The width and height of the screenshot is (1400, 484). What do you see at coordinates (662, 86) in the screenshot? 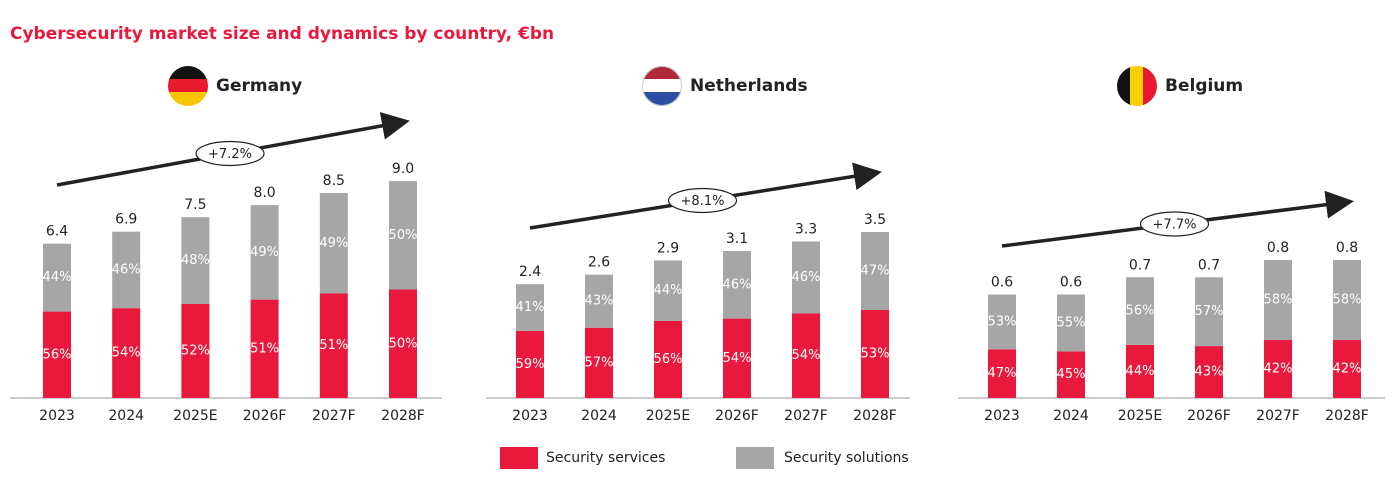
I see `flag-netherlands` at bounding box center [662, 86].